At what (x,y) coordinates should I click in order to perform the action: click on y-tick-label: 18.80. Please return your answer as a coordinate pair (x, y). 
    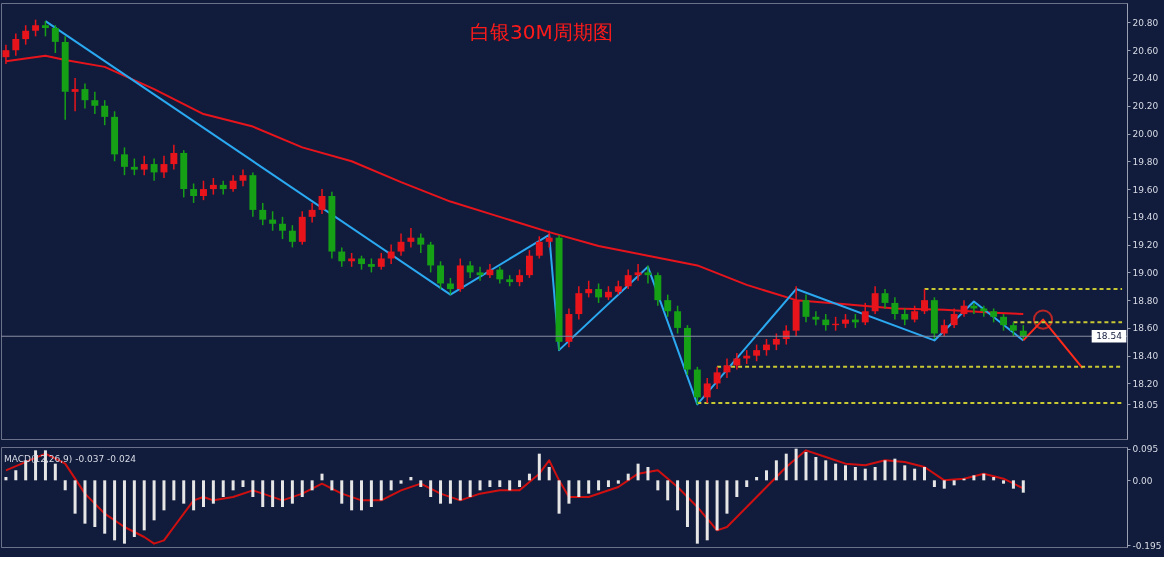
    Looking at the image, I should click on (1145, 300).